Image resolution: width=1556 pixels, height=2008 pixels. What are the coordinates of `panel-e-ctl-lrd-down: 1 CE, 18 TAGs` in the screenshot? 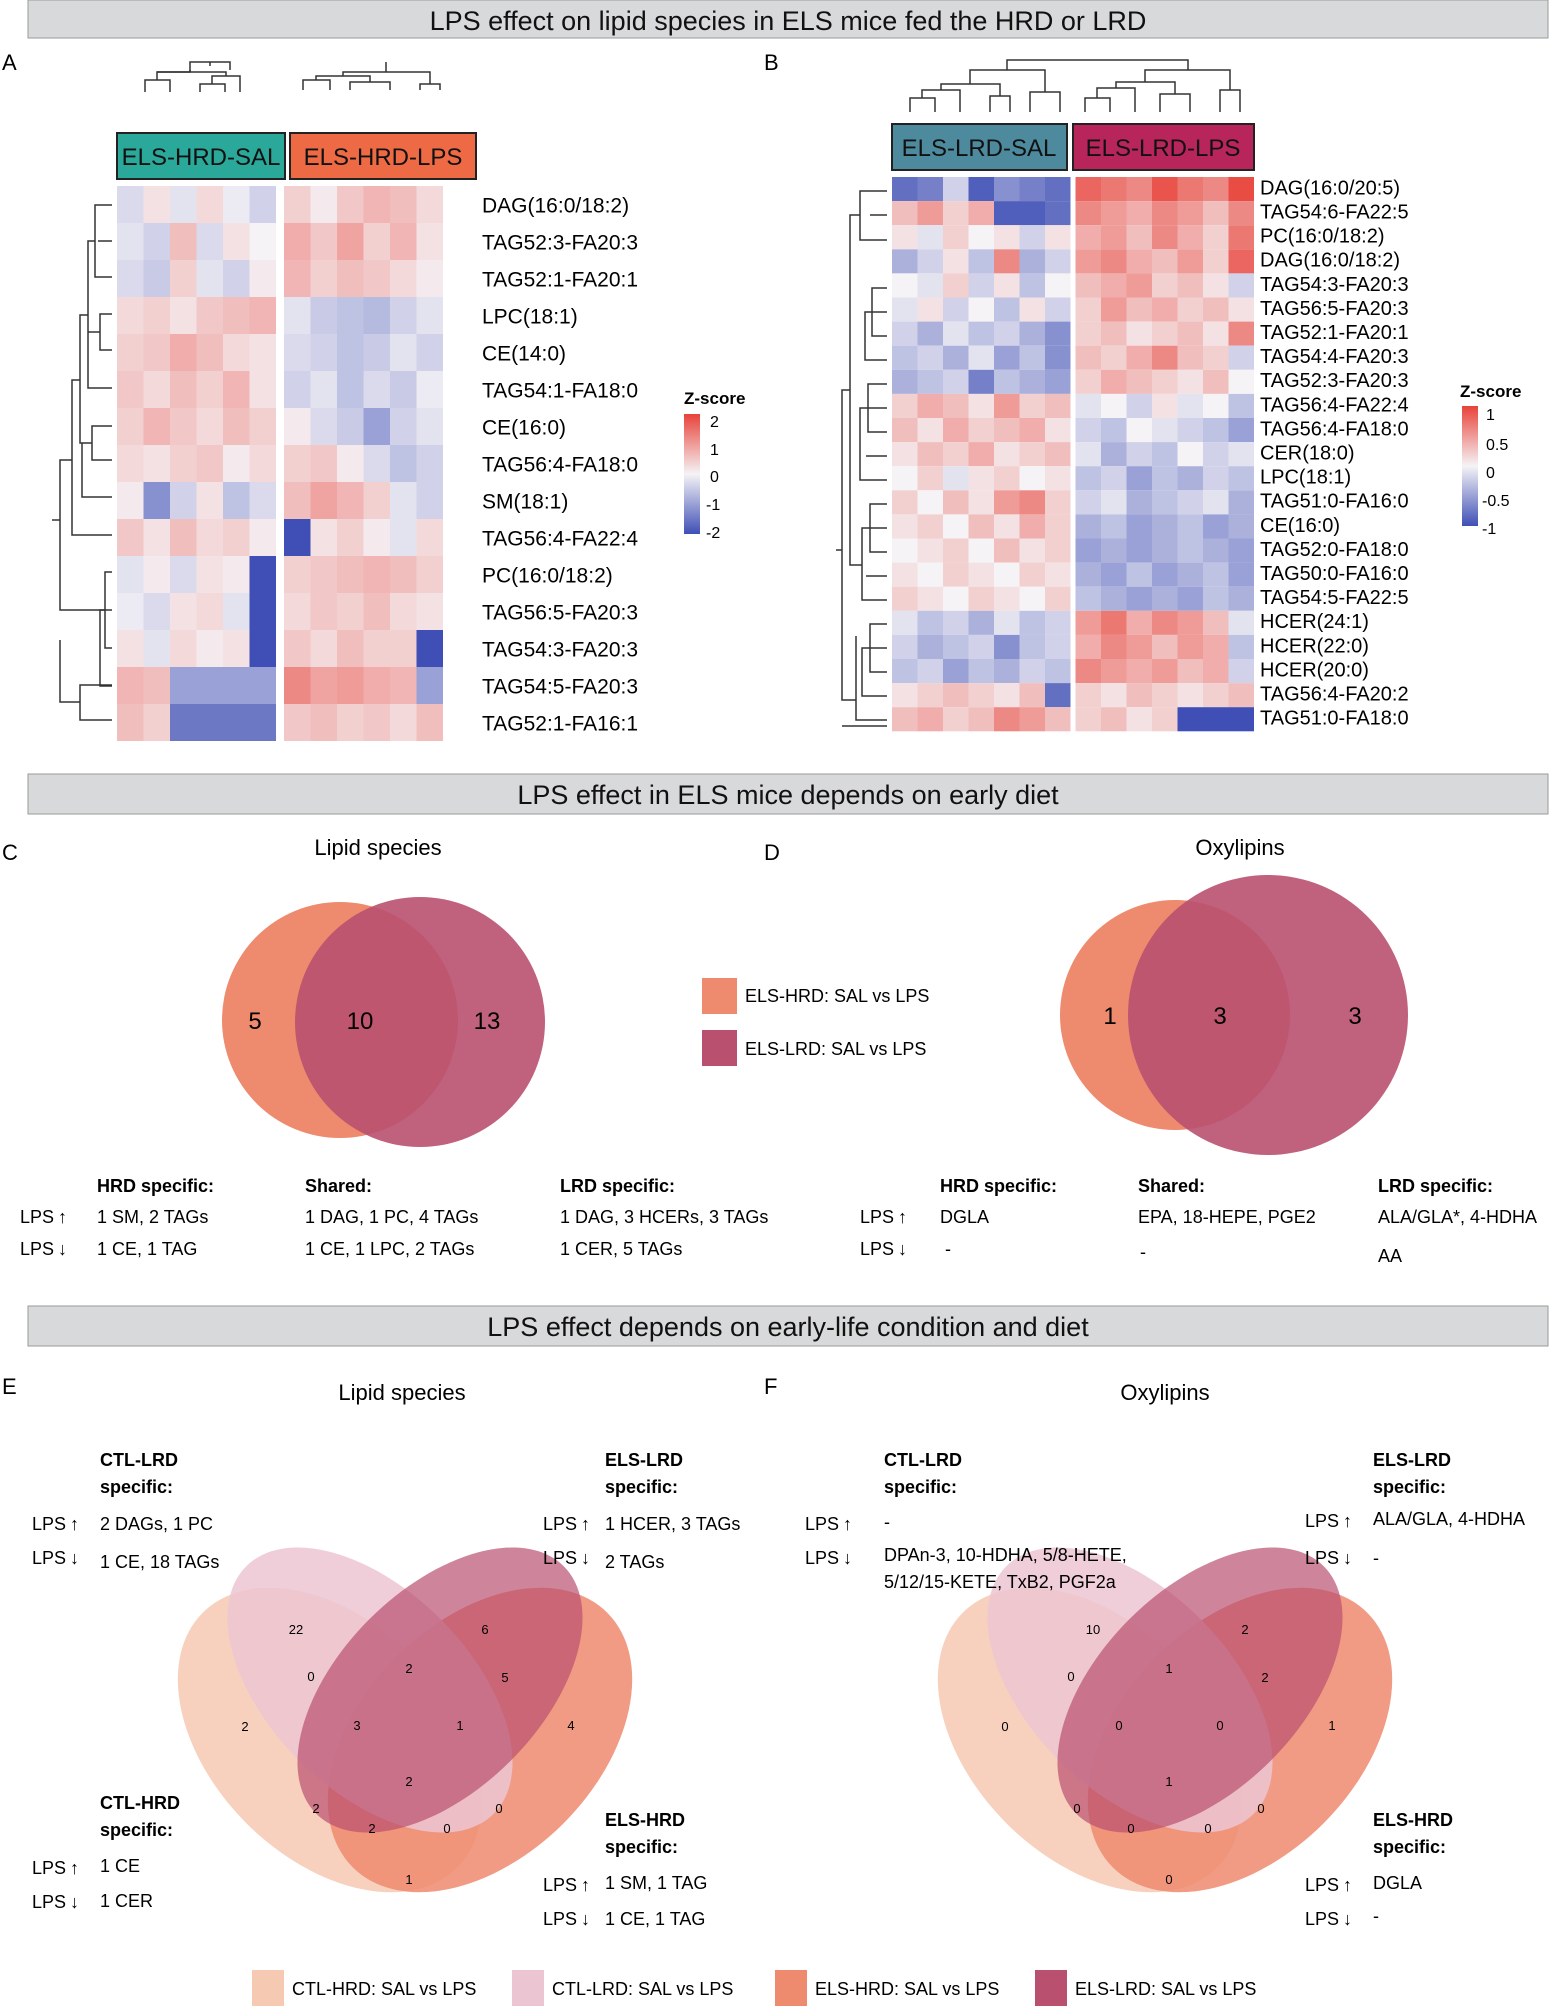 It's located at (159, 1562).